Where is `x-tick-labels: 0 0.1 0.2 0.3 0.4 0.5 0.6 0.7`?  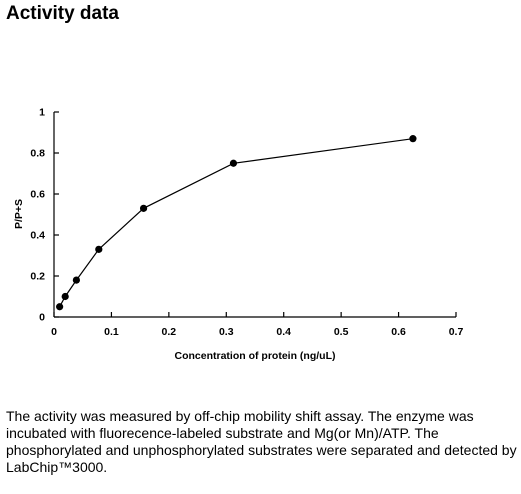 x-tick-labels: 0 0.1 0.2 0.3 0.4 0.5 0.6 0.7 is located at coordinates (257, 332).